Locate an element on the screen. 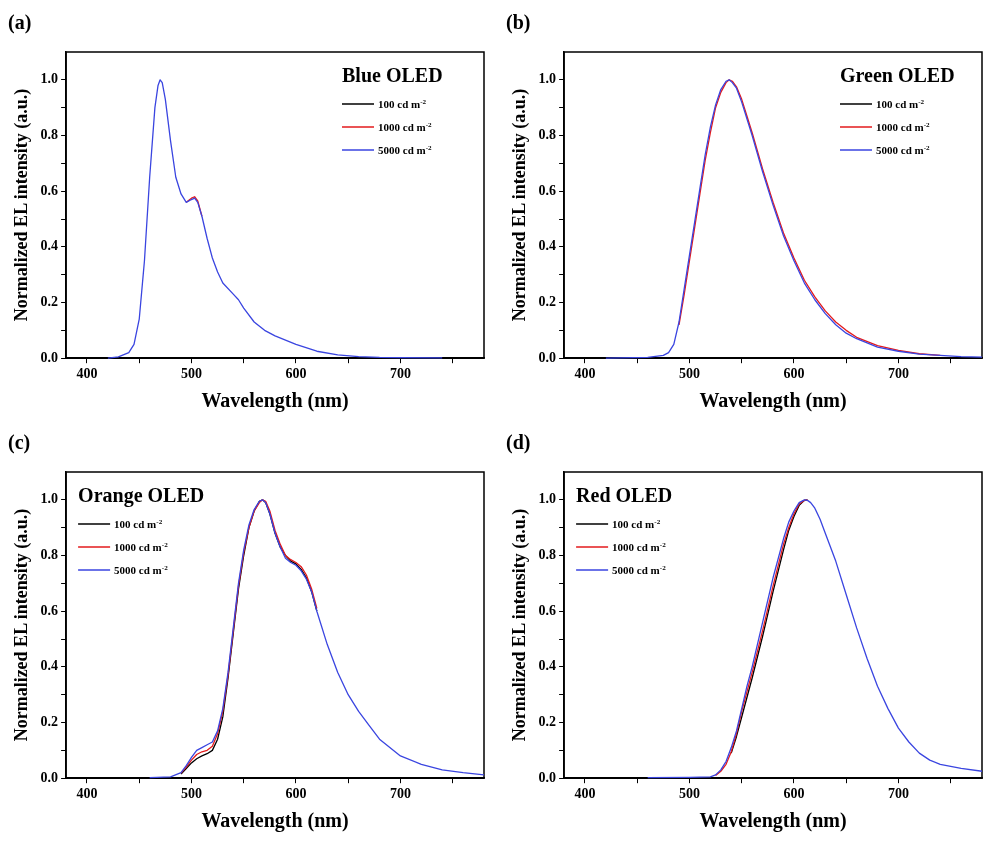 This screenshot has width=1004, height=845. chart-title: (c) is located at coordinates (19, 443).